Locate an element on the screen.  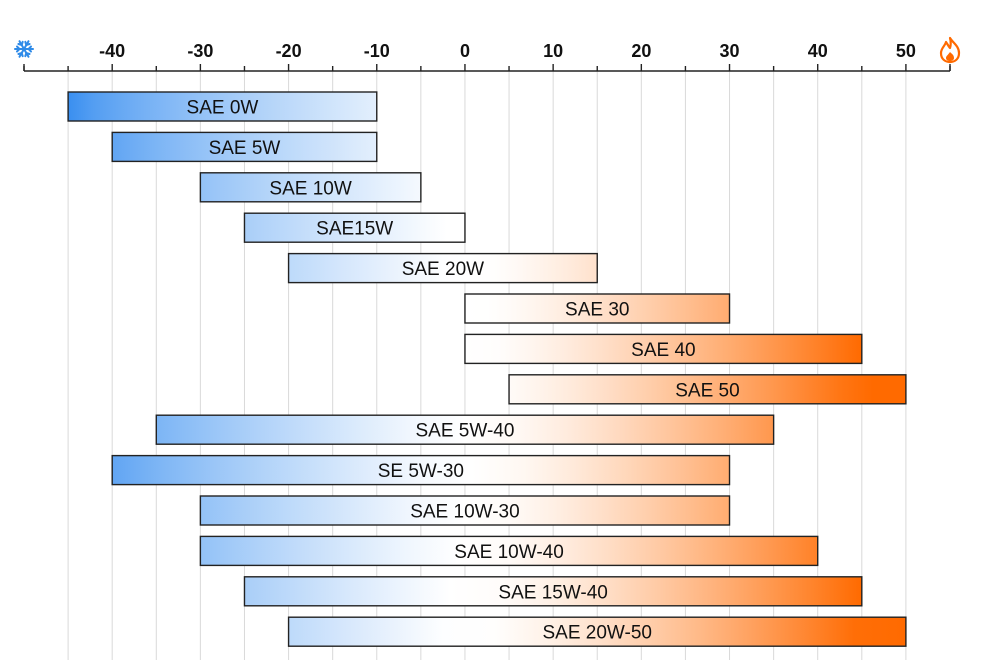
bar-label: SE 5W-30 is located at coordinates (421, 471).